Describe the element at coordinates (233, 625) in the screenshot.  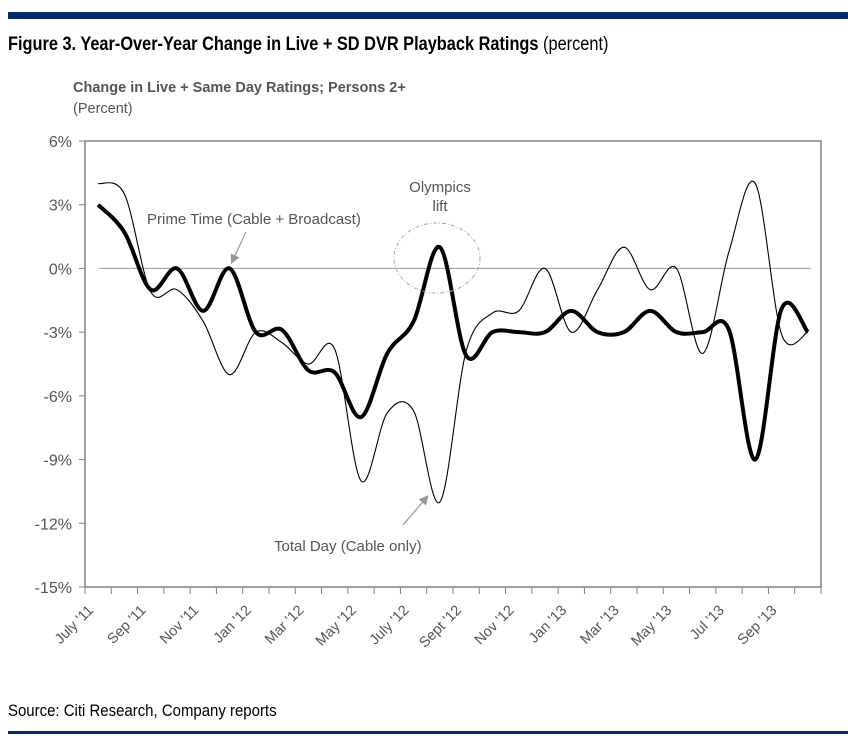
I see `x-tick-label: Jan '12` at that location.